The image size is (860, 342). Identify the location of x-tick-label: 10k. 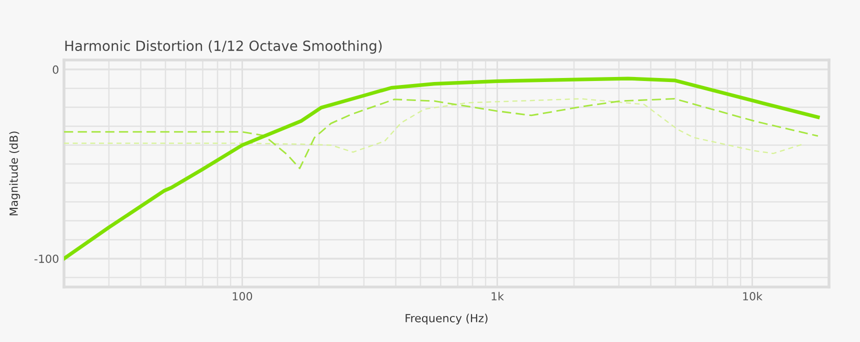
(752, 296).